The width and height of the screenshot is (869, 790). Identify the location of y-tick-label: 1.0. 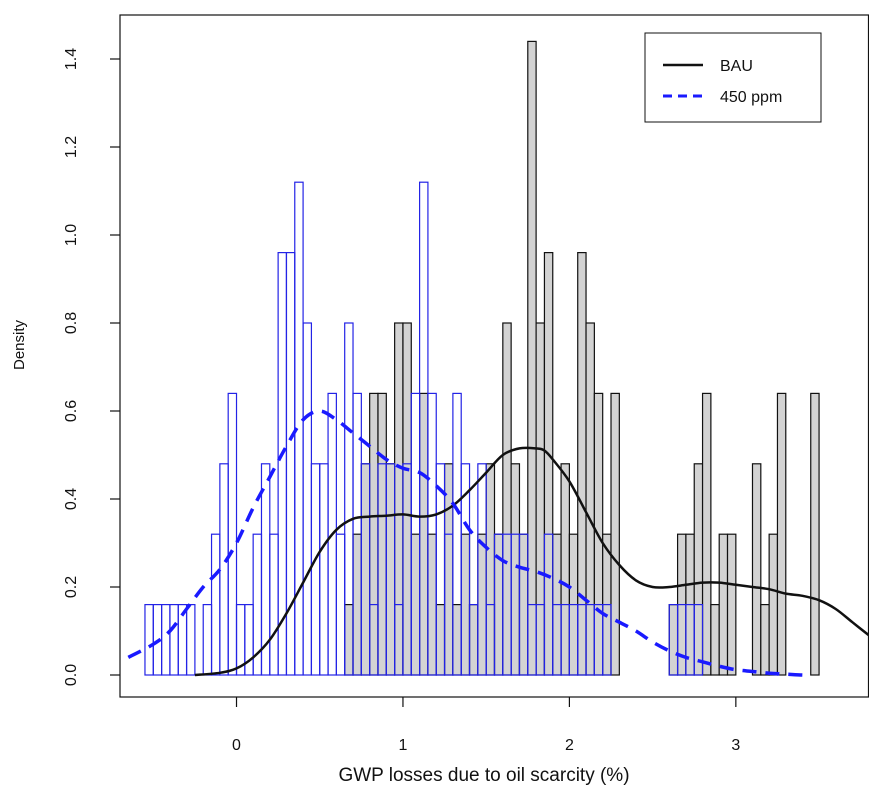
(71, 235).